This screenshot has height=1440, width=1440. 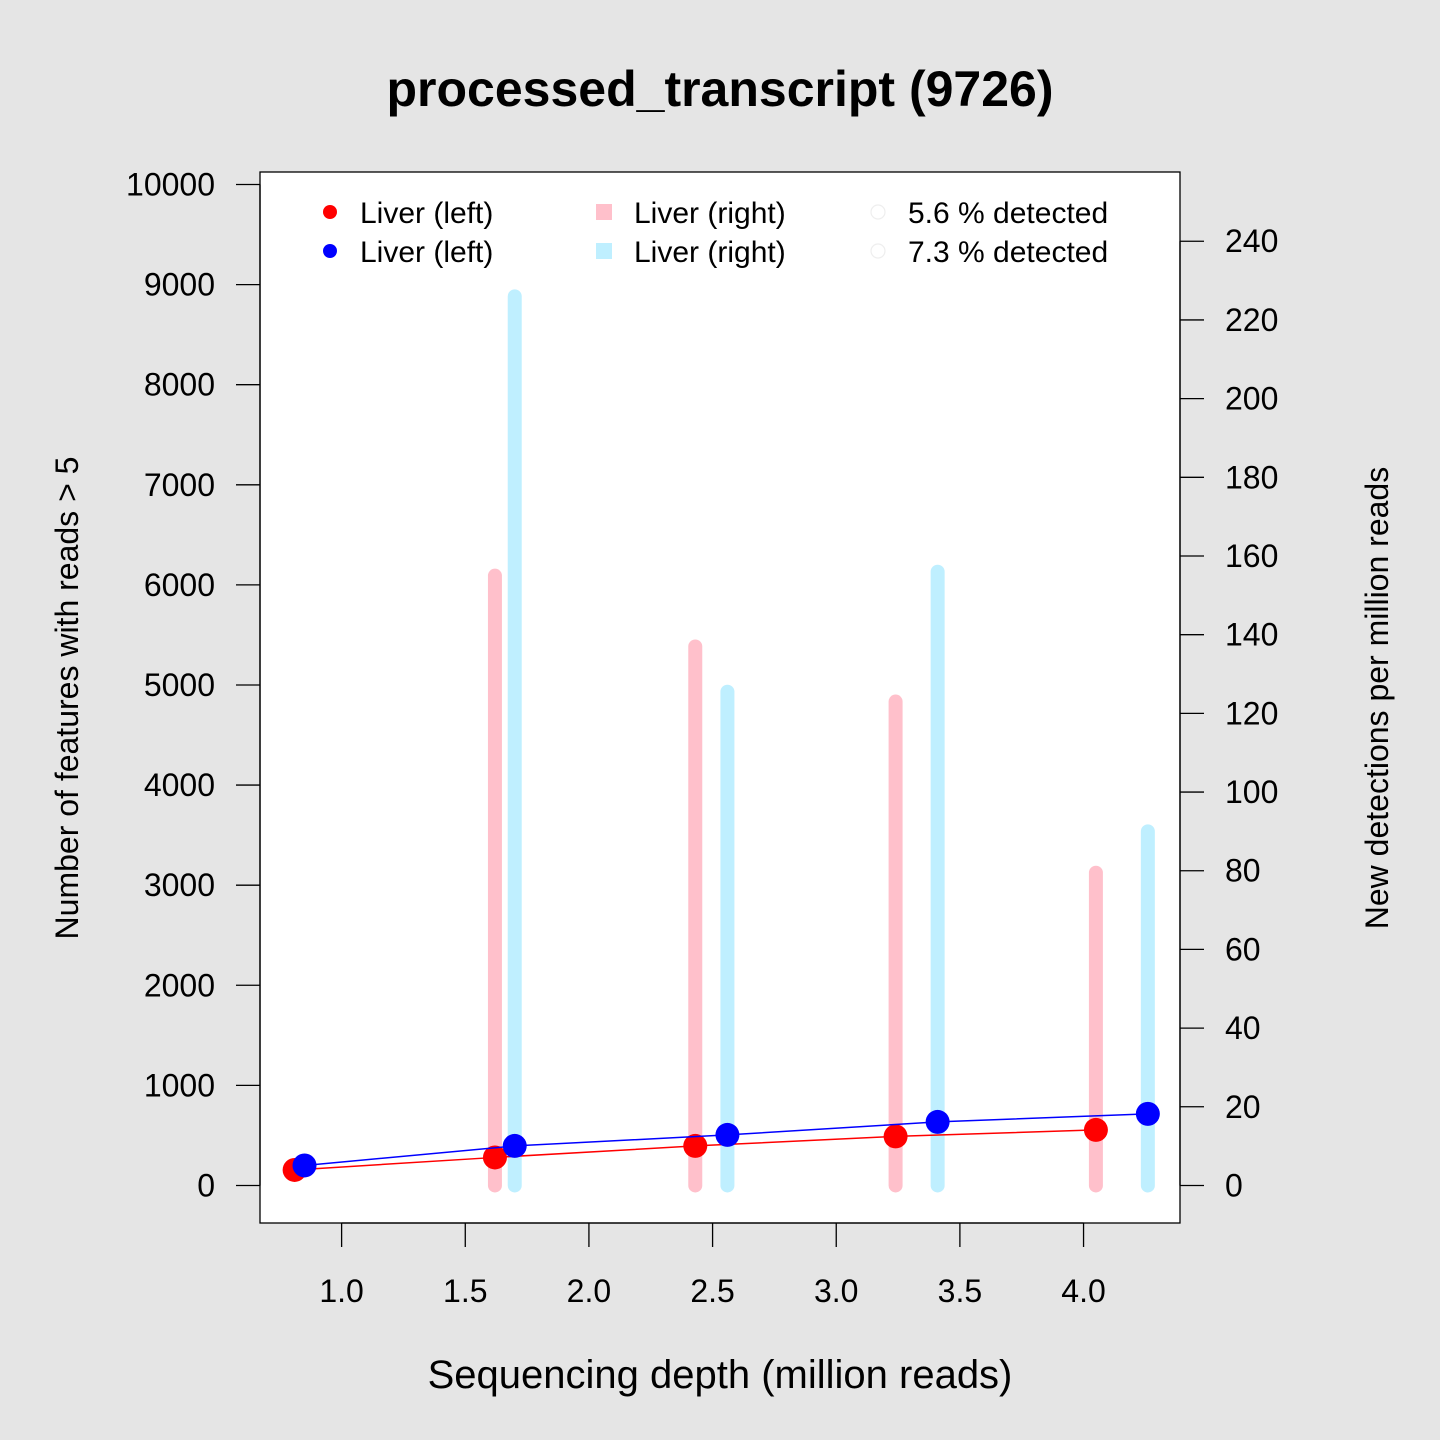 What do you see at coordinates (1251, 792) in the screenshot?
I see `y-right-tick-label-5: 100` at bounding box center [1251, 792].